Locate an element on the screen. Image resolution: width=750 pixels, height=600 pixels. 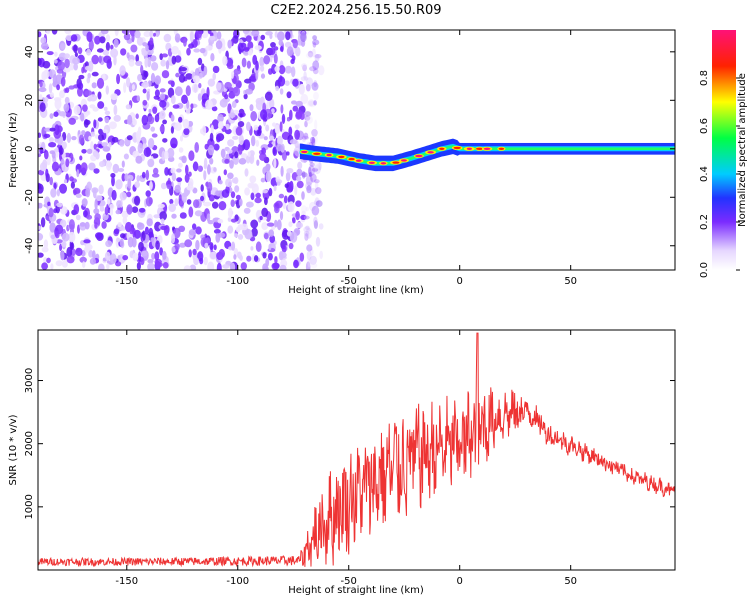
snr-xlabel: Height of straight line (km) is located at coordinates (356, 590).